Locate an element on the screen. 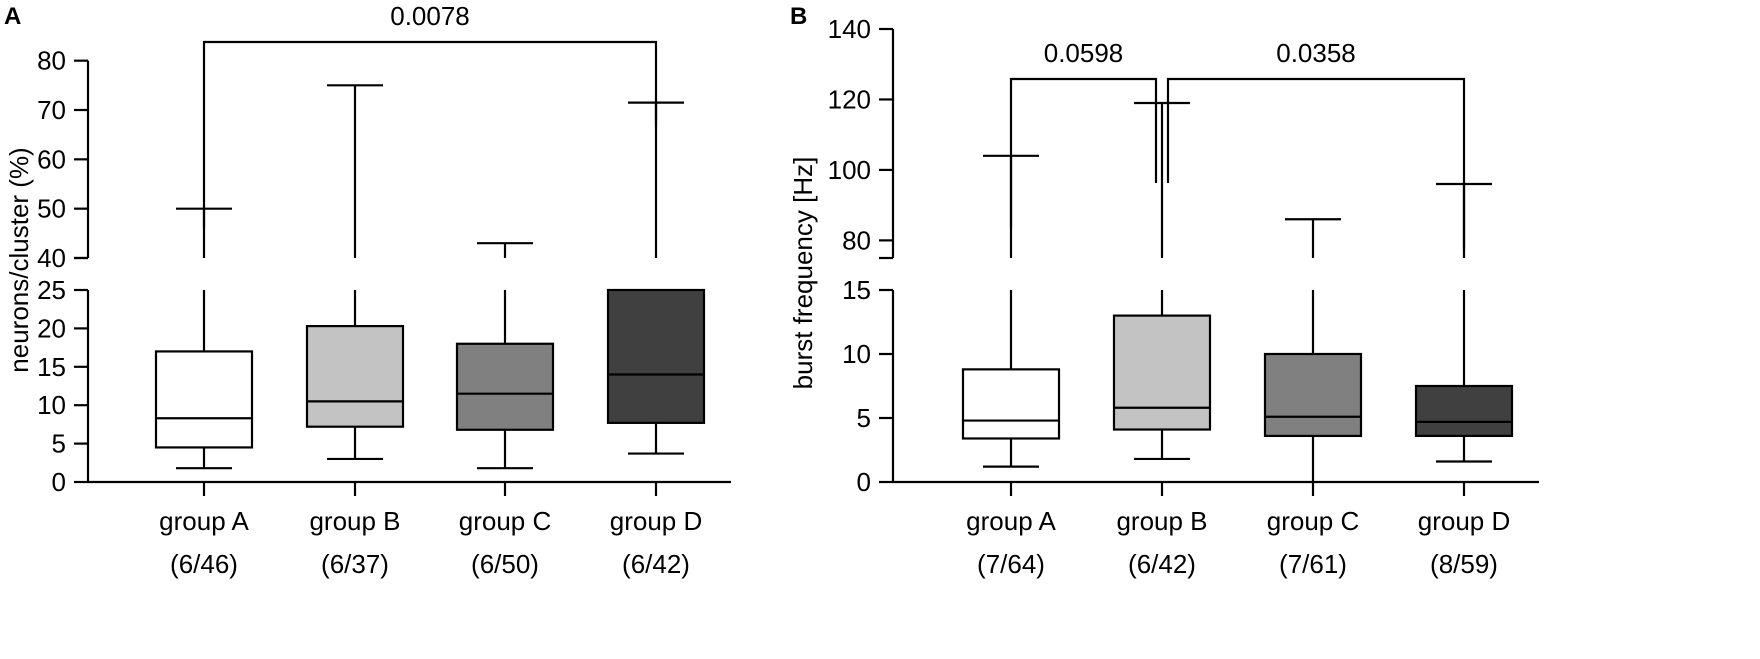  y-tick-label: 100 is located at coordinates (849, 170).